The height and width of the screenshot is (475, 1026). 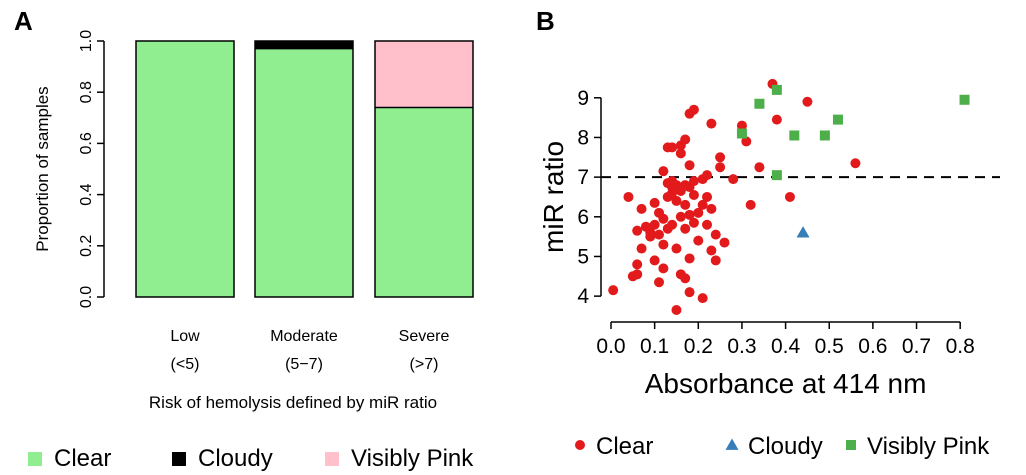 I want to click on panel-a-x-tick-label: Moderate, so click(x=304, y=336).